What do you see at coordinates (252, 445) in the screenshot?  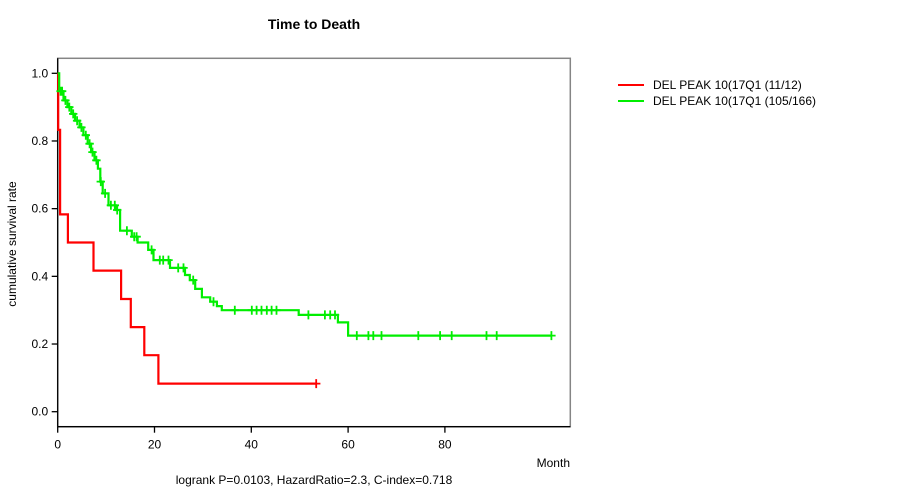 I see `x-tick-label: 40` at bounding box center [252, 445].